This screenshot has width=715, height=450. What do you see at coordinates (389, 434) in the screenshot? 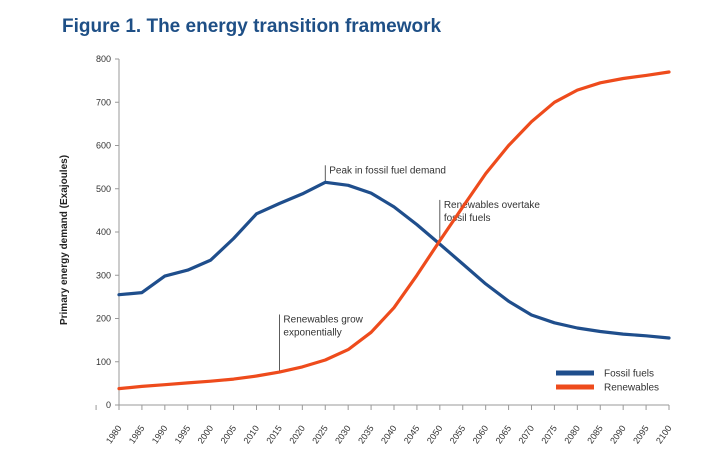
I see `x-tick-label: 2040` at bounding box center [389, 434].